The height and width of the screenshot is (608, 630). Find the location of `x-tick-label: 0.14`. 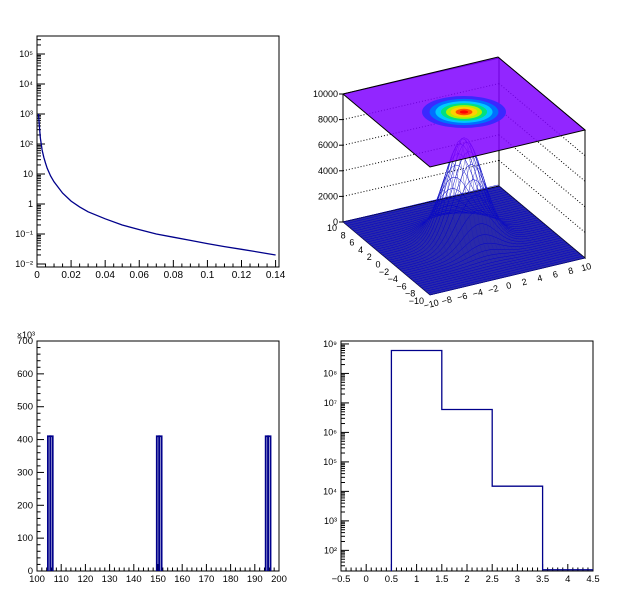

x-tick-label: 0.14 is located at coordinates (276, 275).